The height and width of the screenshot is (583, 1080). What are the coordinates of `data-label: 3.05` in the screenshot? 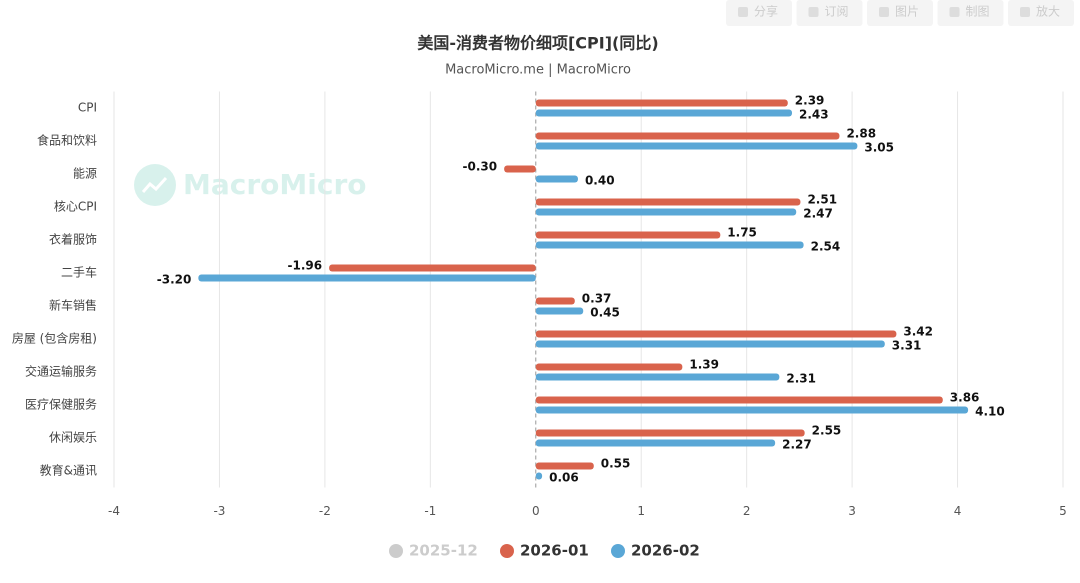 It's located at (879, 148).